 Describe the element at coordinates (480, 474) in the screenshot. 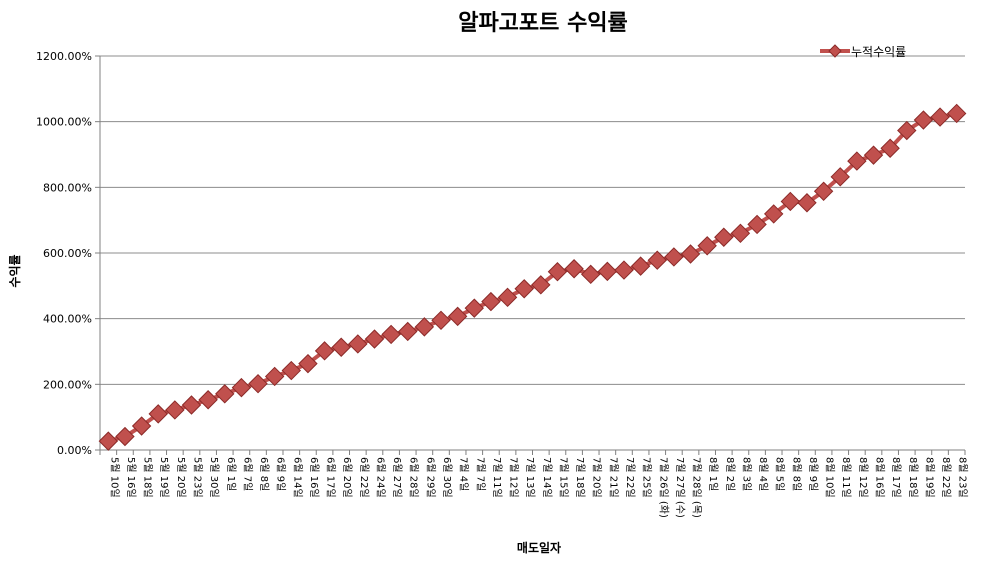

I see `x-tick-label: 7월 7일` at that location.